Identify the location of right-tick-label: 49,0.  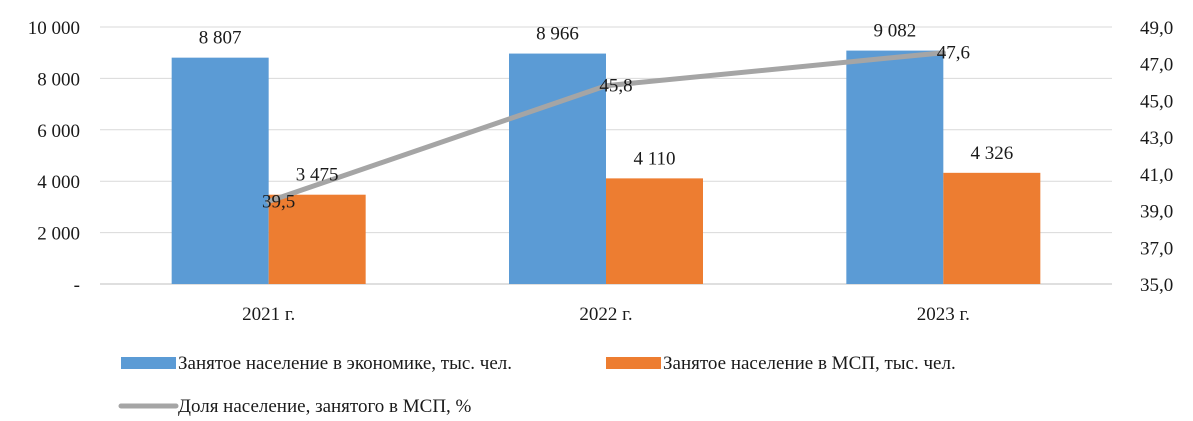
(1156, 28).